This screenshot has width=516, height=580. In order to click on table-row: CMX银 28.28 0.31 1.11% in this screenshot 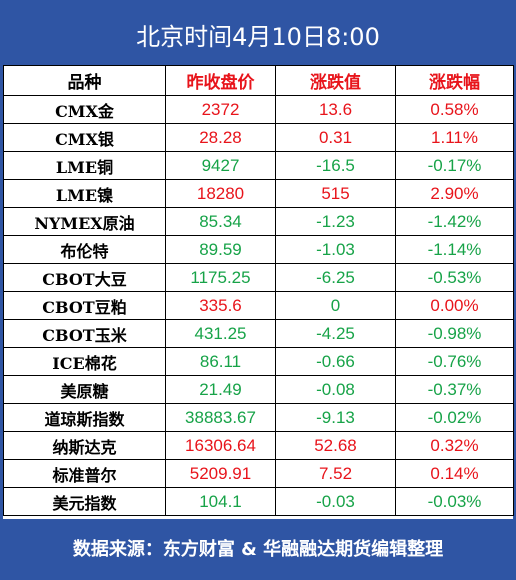, I will do `click(258, 137)`.